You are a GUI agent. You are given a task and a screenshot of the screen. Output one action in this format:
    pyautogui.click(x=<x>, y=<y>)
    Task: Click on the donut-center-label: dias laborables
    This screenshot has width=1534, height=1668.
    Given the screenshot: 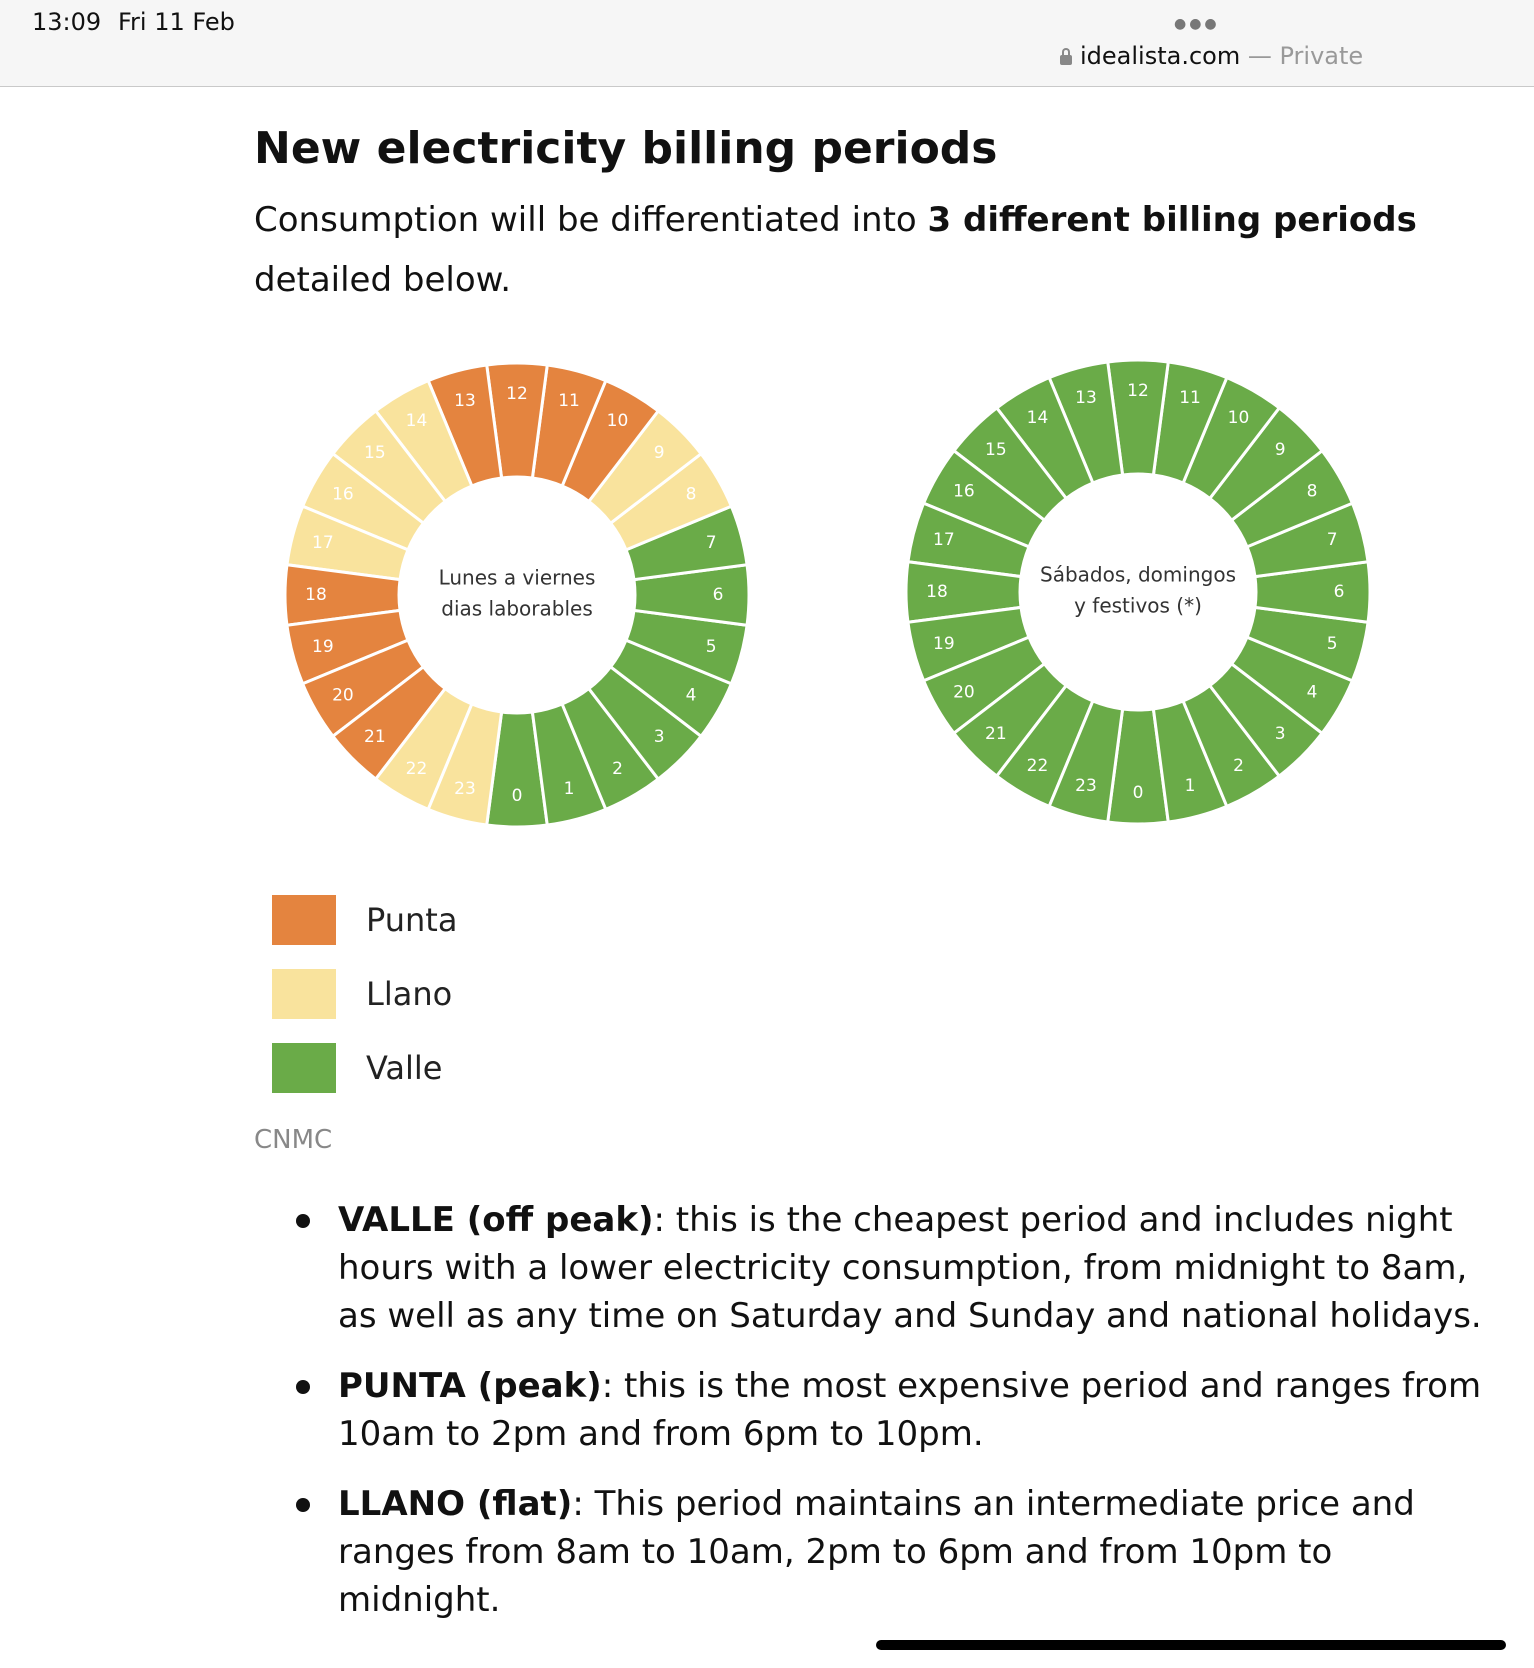 What is the action you would take?
    pyautogui.click(x=516, y=609)
    